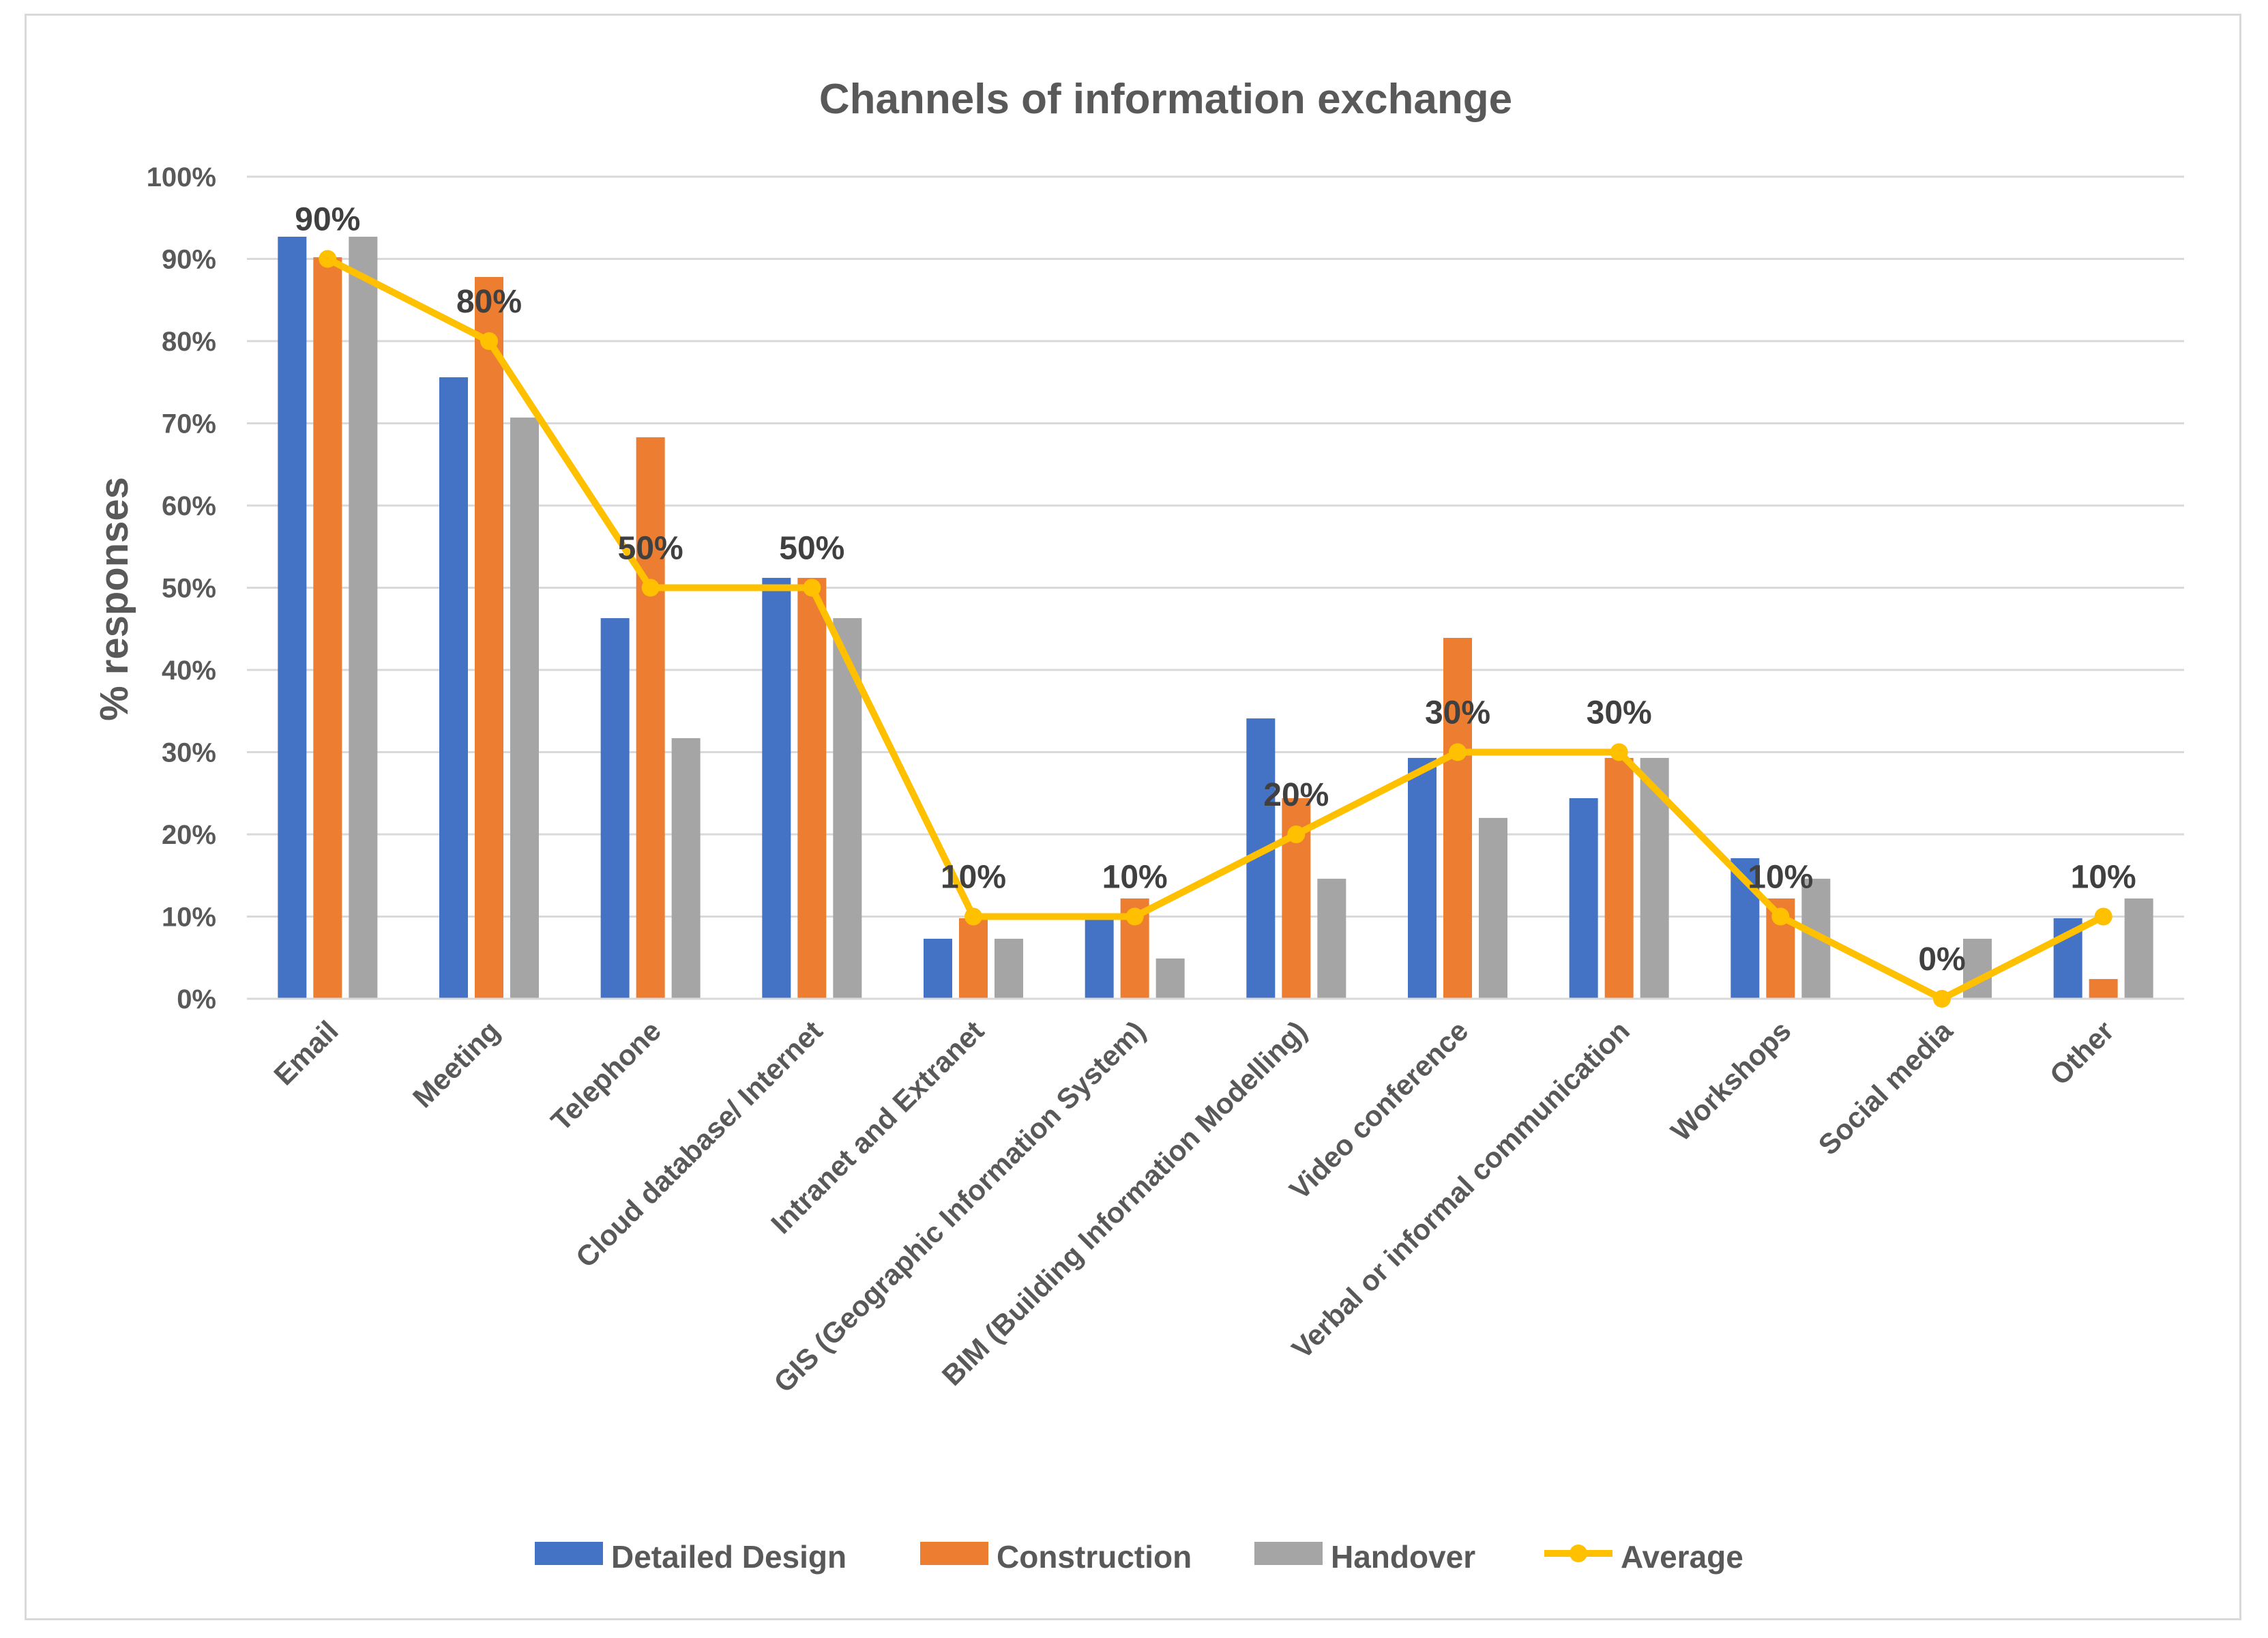 The height and width of the screenshot is (1638, 2268). I want to click on average-data-label: 80%, so click(489, 302).